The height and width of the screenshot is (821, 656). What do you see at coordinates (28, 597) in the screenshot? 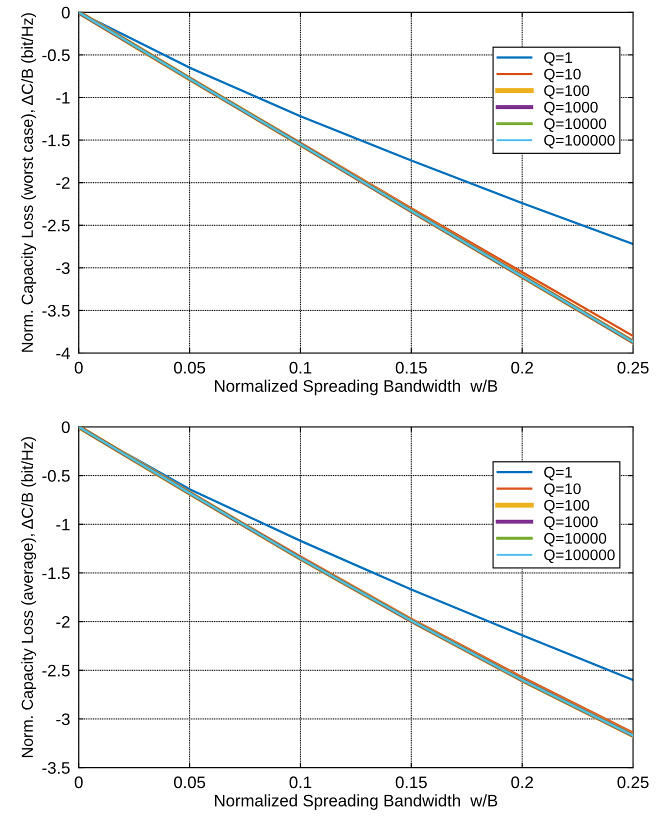
I see `y-axis-title: Norm. Capacity Loss (average), ΔC/B (bit/Hz)` at bounding box center [28, 597].